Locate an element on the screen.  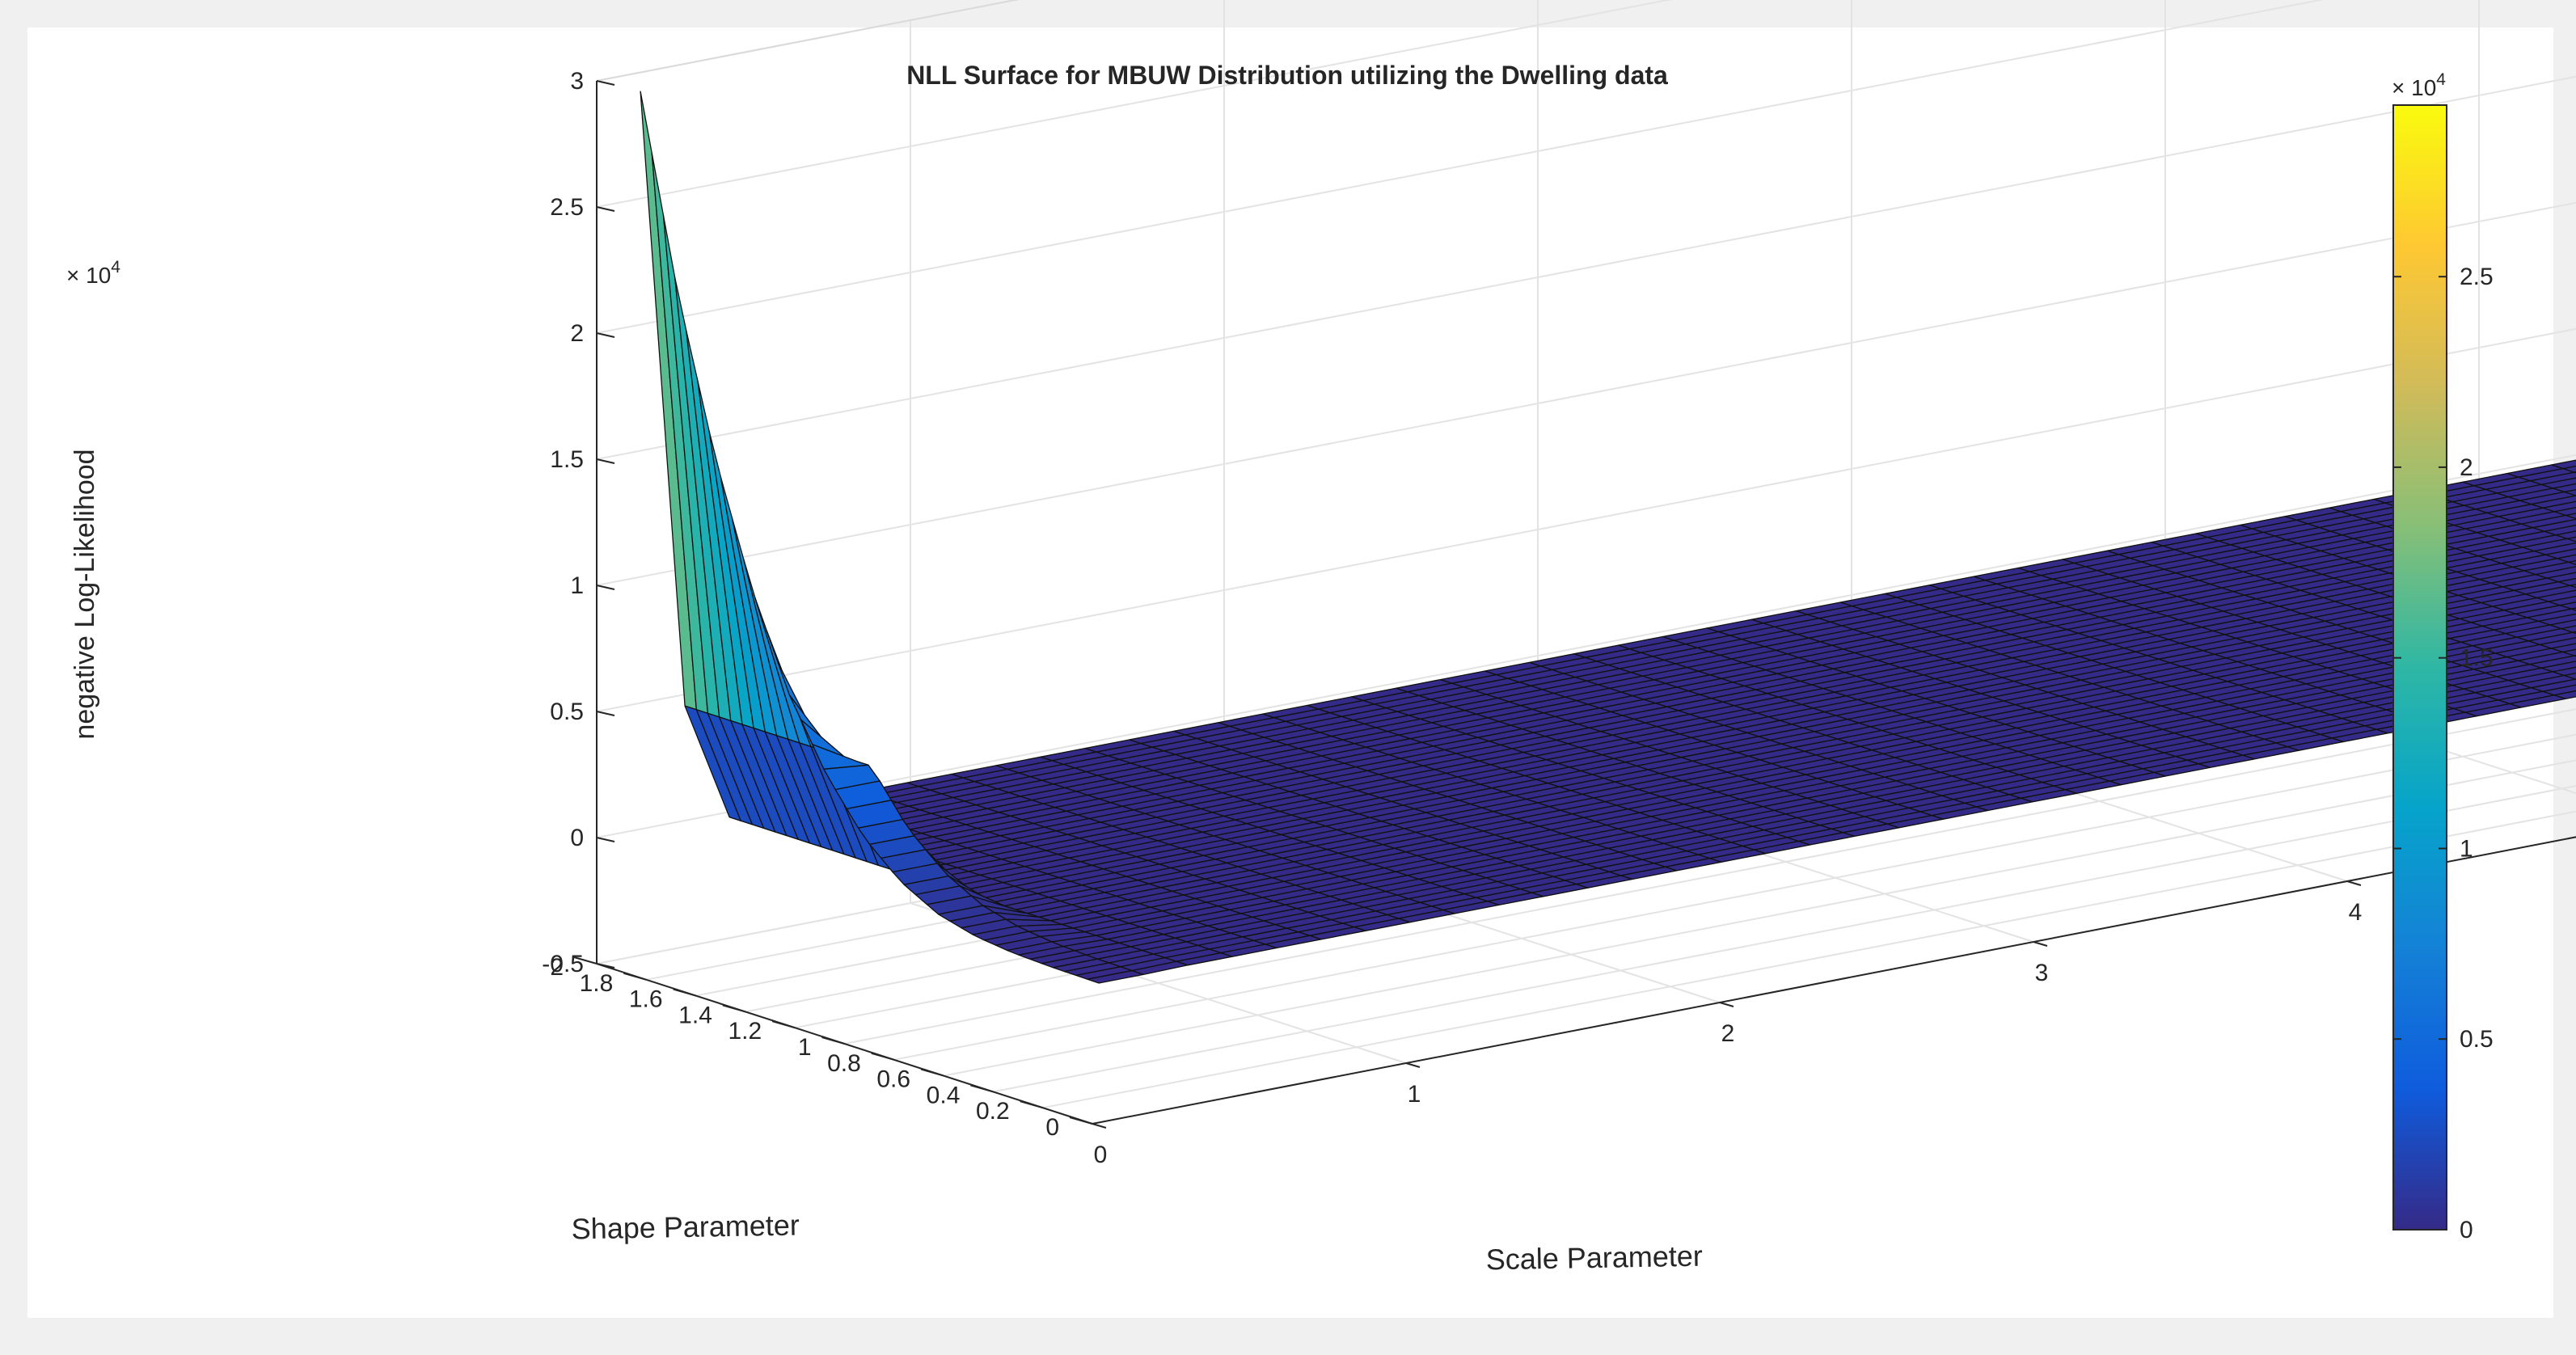
z-tick-label: 1.5 is located at coordinates (567, 459).